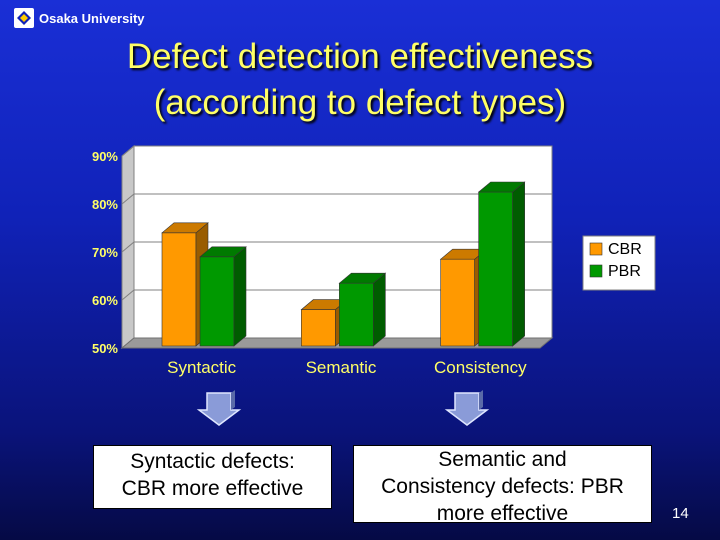  Describe the element at coordinates (502, 513) in the screenshot. I see `semantic-note-line-3: more effective` at that location.